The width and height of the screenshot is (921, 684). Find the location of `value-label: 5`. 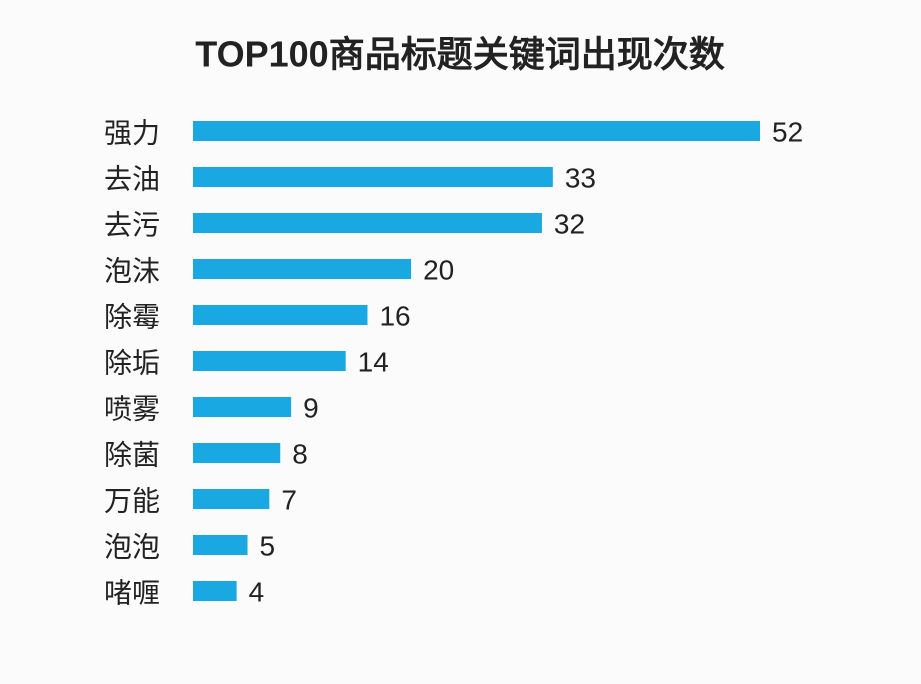

value-label: 5 is located at coordinates (268, 545).